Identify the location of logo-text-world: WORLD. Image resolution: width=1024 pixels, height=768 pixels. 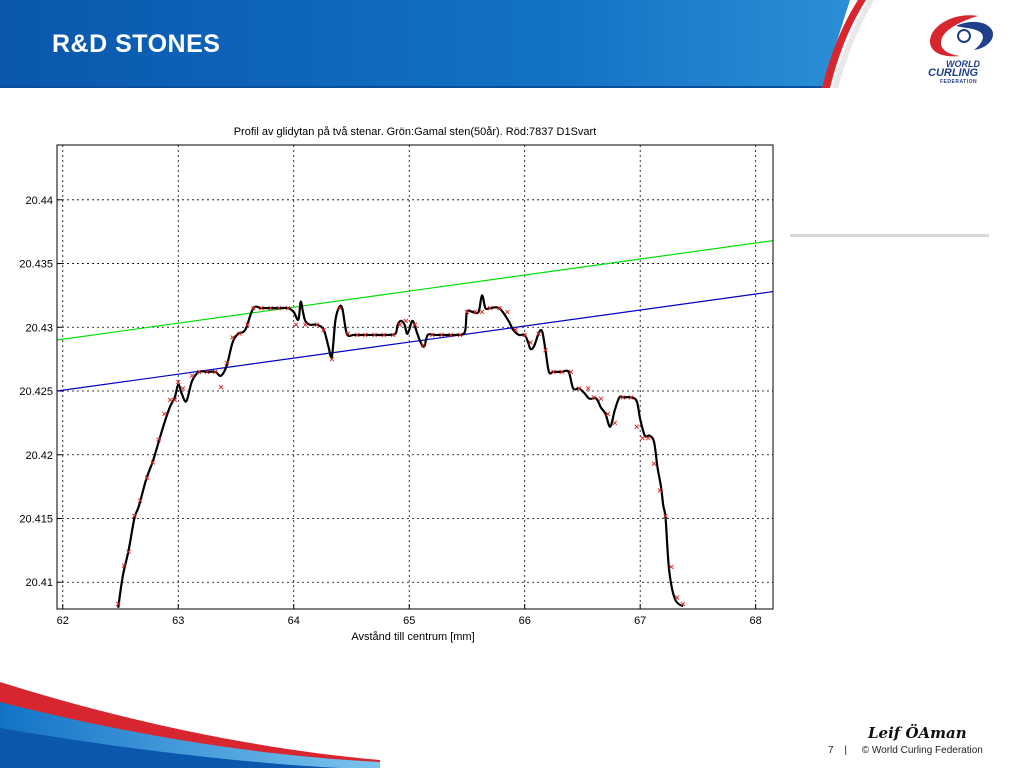
(963, 64).